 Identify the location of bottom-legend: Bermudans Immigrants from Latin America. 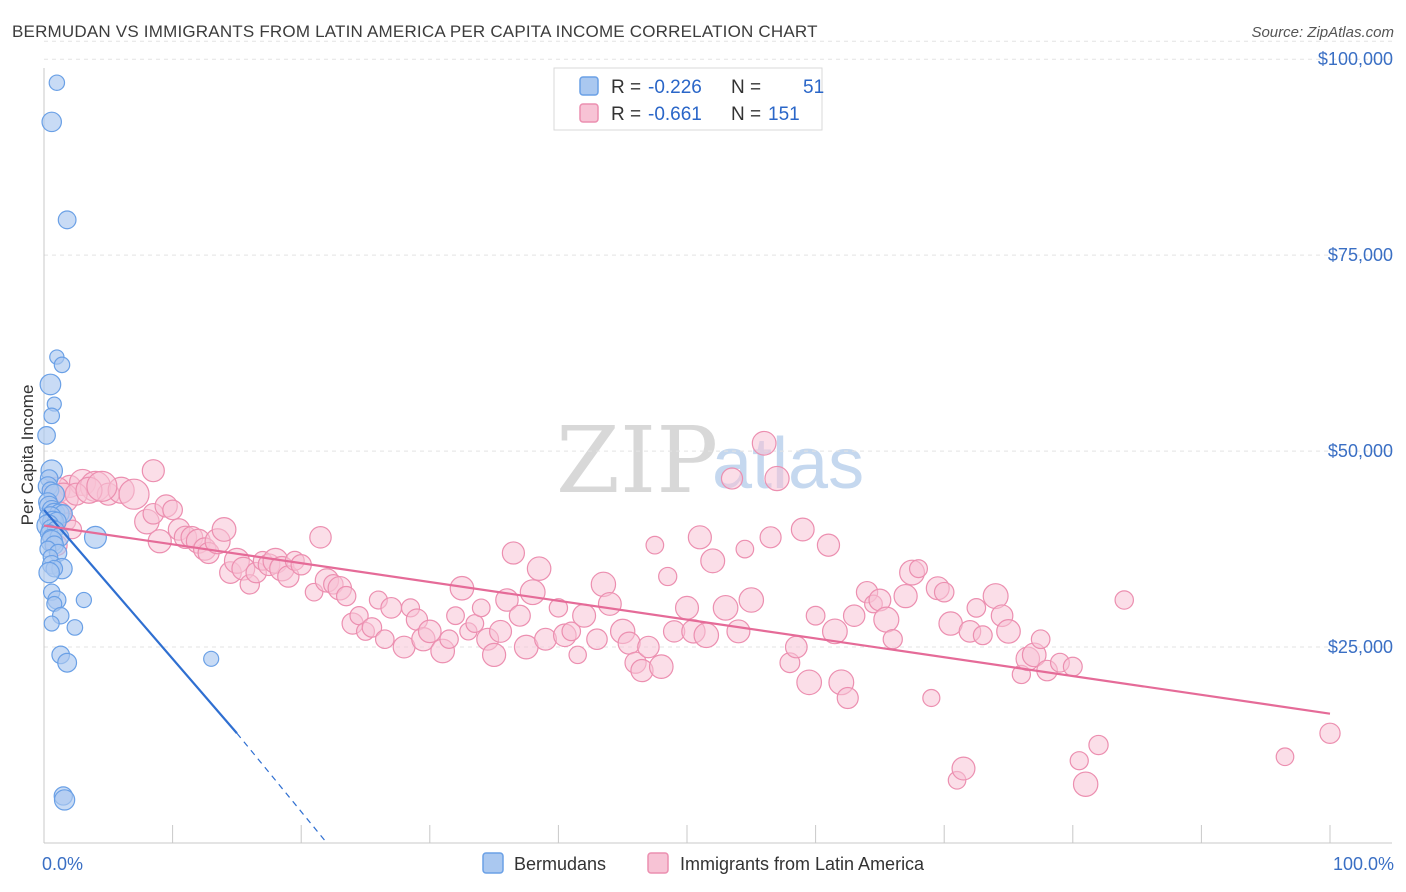
(703, 863).